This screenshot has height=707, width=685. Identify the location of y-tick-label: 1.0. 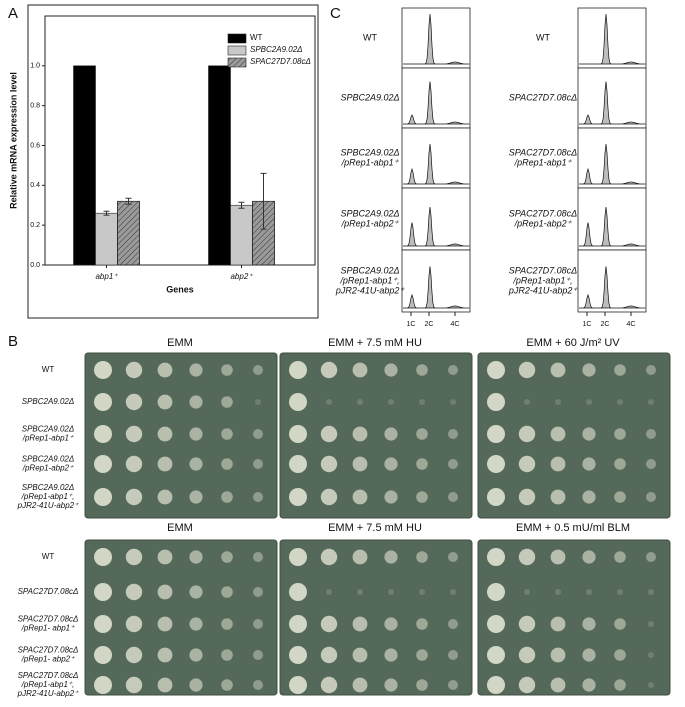
(35, 66).